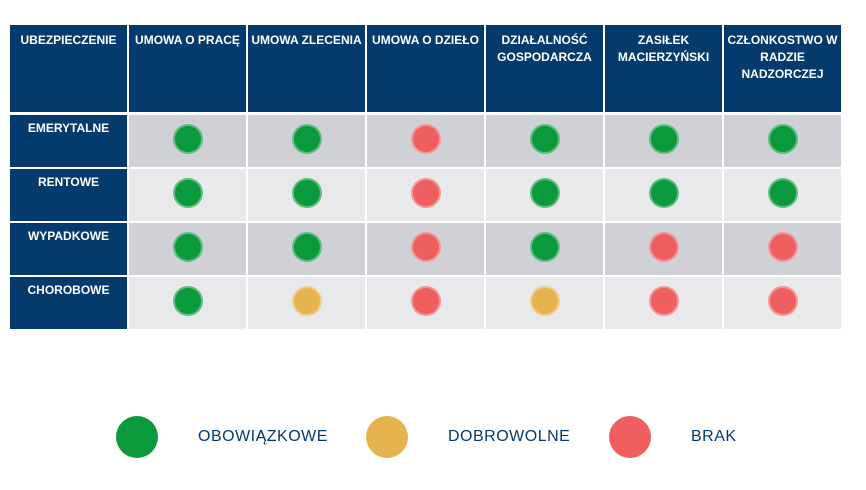  I want to click on legend-item-obowiazkowe: OBOWIĄZKOWE, so click(222, 437).